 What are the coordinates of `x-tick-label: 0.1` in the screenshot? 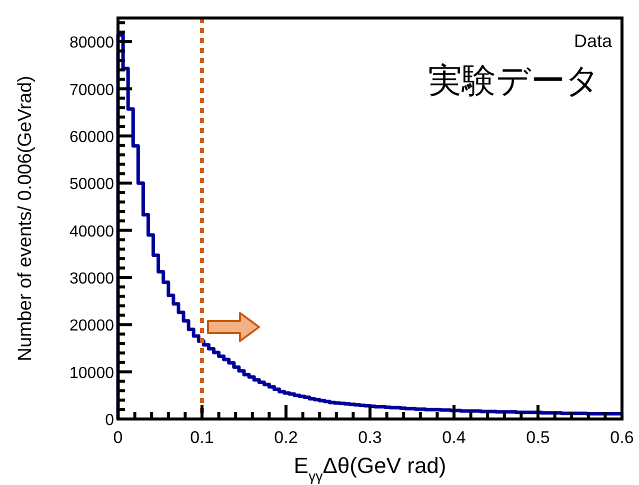 It's located at (202, 437).